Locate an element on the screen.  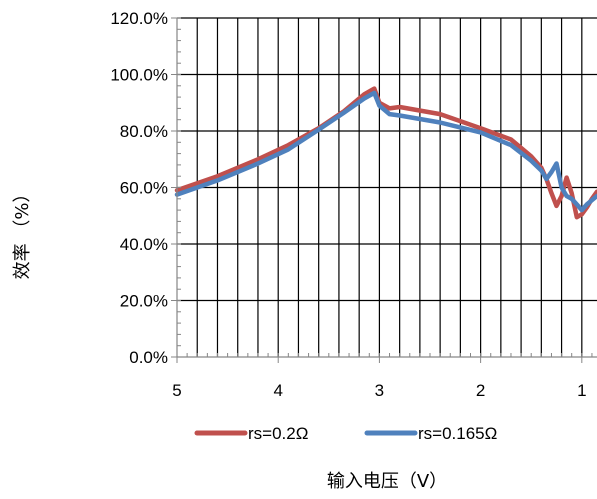
y-tick-label: 20.0% is located at coordinates (144, 301).